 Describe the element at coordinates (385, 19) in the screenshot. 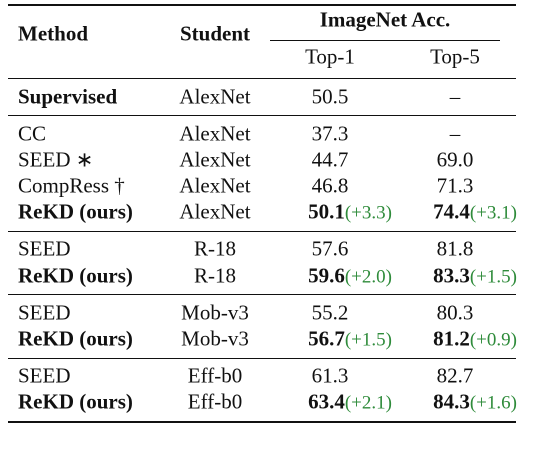

I see `header-group: ImageNet Acc.` at that location.